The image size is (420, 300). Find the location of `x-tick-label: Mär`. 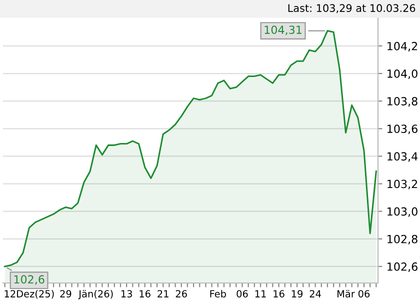

x-tick-label: Mär is located at coordinates (346, 294).